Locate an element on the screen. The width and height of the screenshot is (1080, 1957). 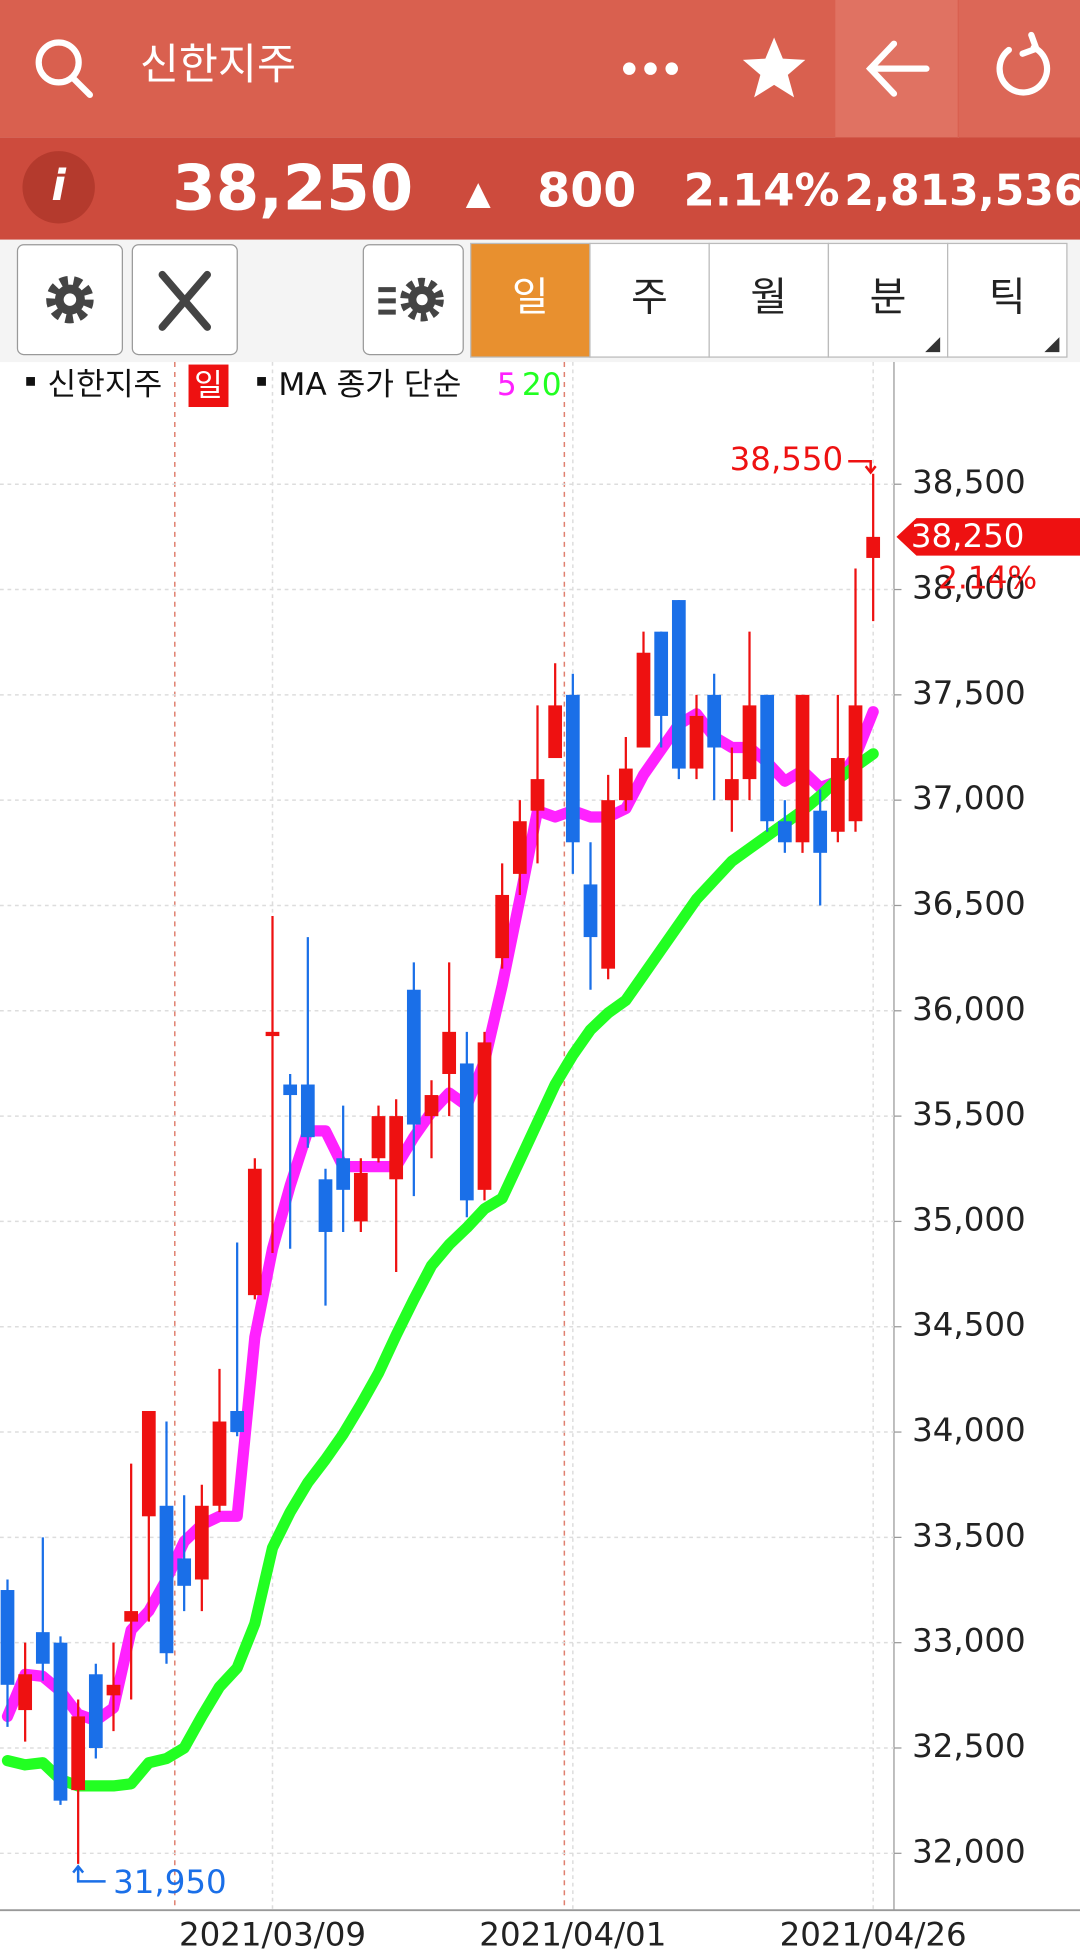
low-marker is located at coordinates (89, 1873).